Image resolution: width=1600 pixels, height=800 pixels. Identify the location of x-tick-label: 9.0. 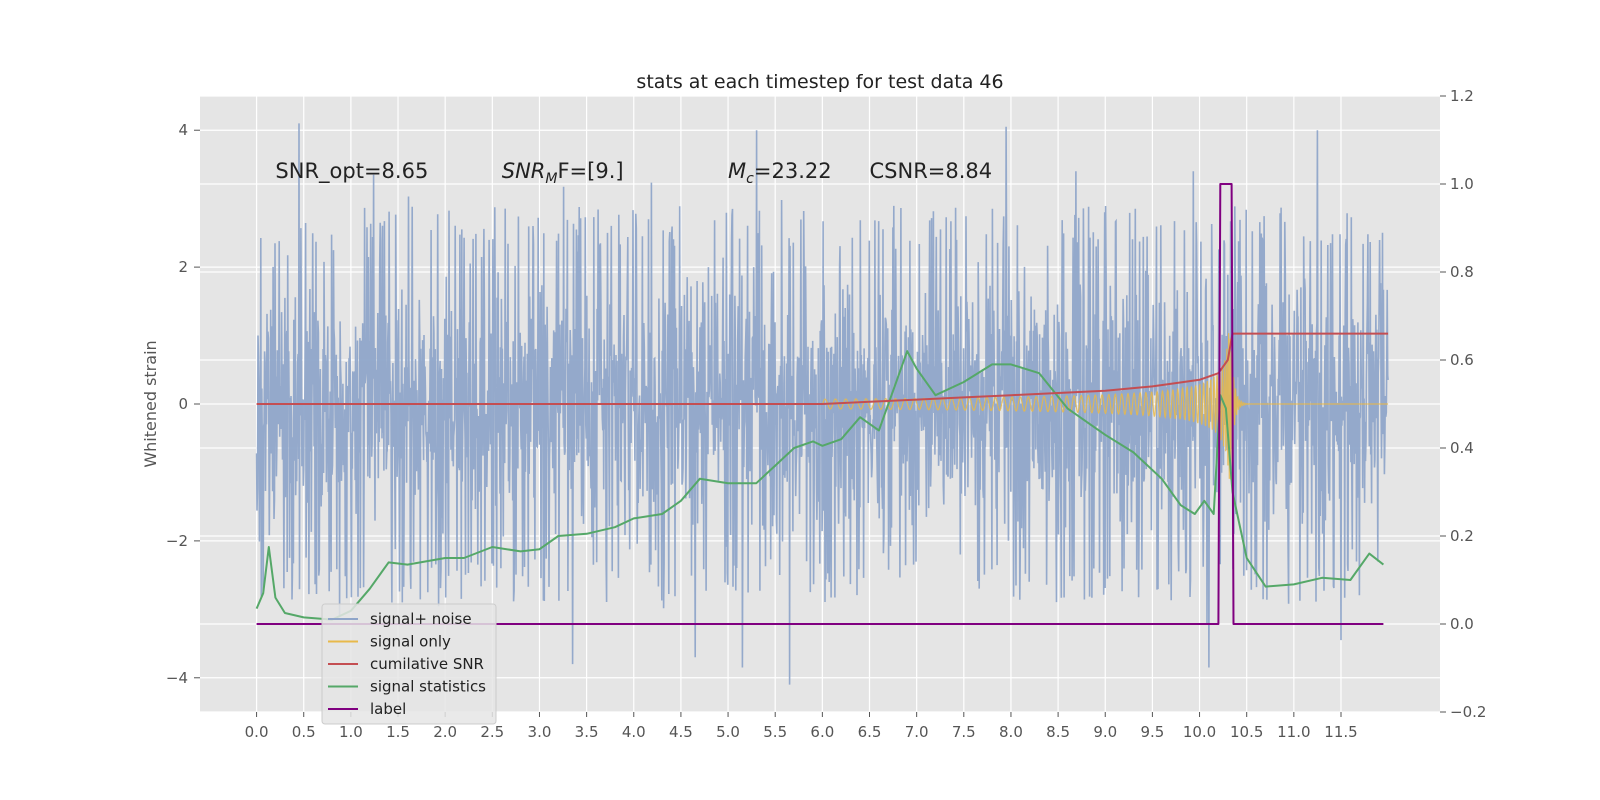
(1105, 732).